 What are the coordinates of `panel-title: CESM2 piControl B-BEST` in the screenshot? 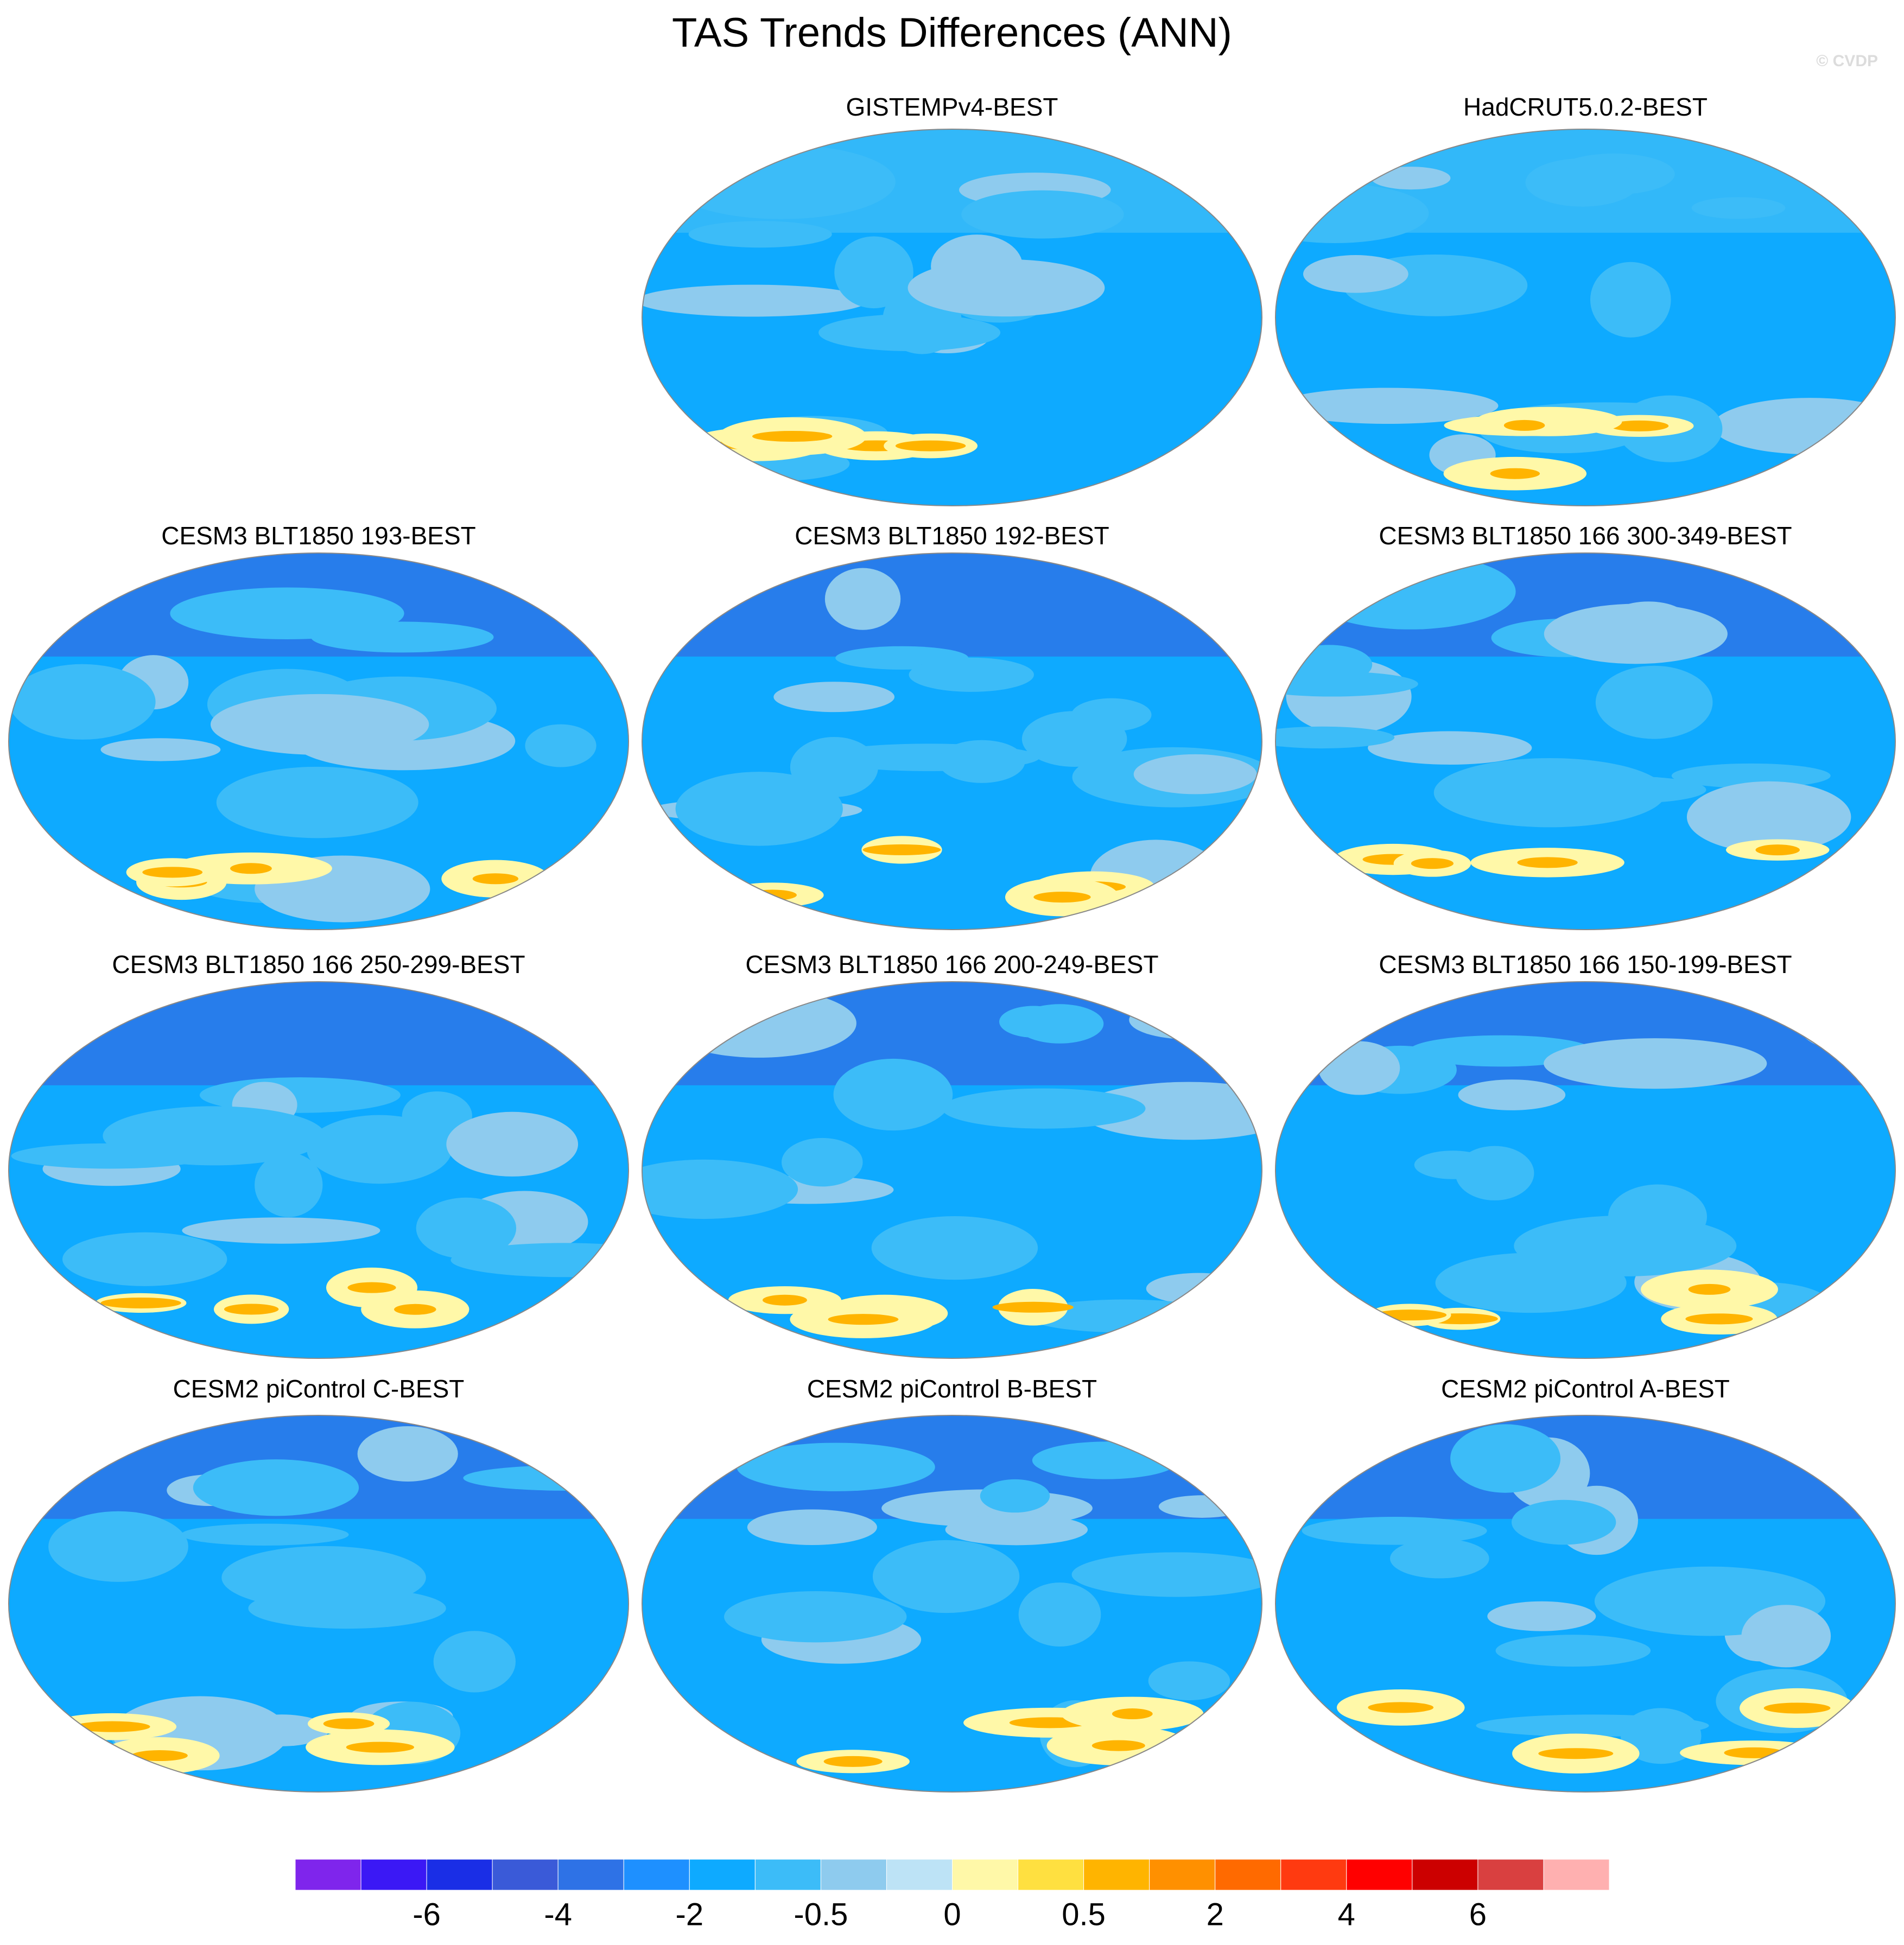 It's located at (952, 1389).